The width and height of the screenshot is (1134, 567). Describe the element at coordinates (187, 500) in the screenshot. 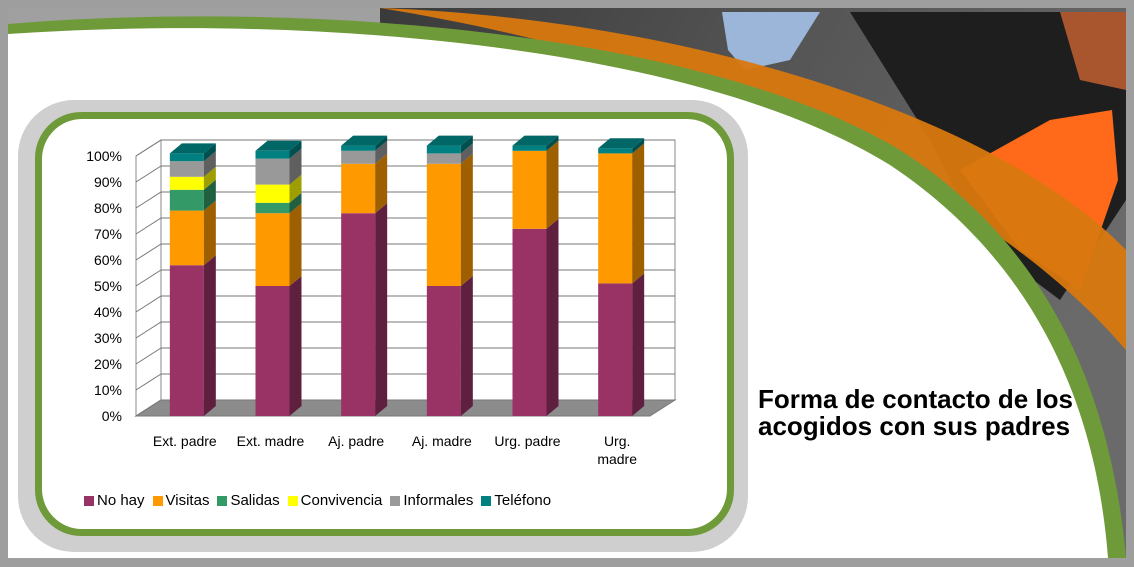

I see `legend-label: Visitas` at that location.